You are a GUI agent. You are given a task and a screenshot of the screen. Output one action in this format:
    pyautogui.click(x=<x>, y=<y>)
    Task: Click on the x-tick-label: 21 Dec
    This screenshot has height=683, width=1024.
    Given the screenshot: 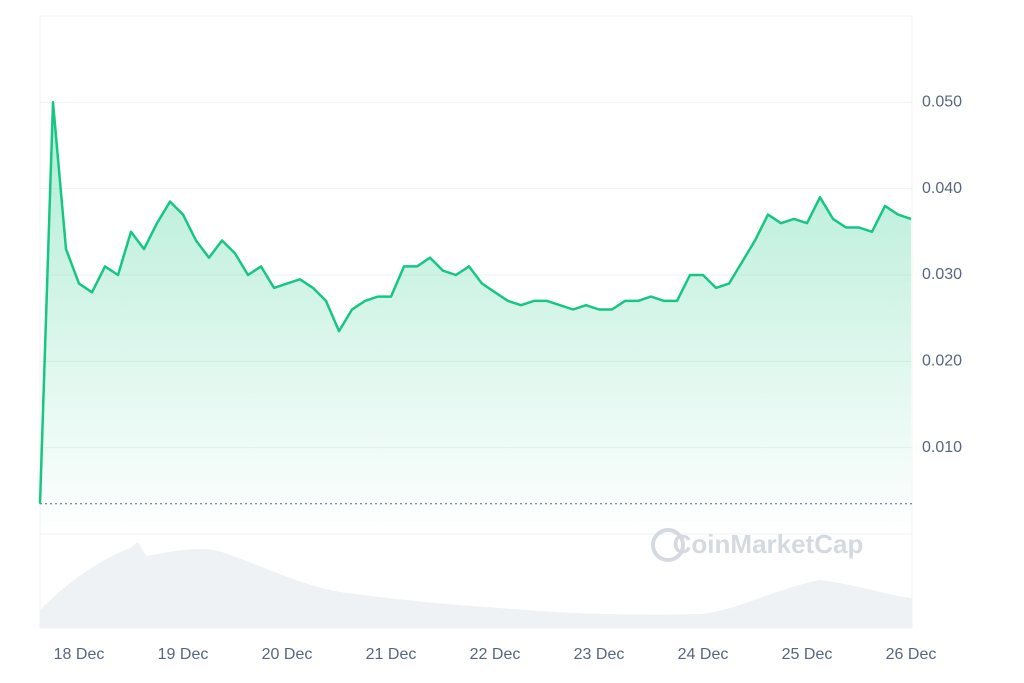 What is the action you would take?
    pyautogui.click(x=391, y=654)
    